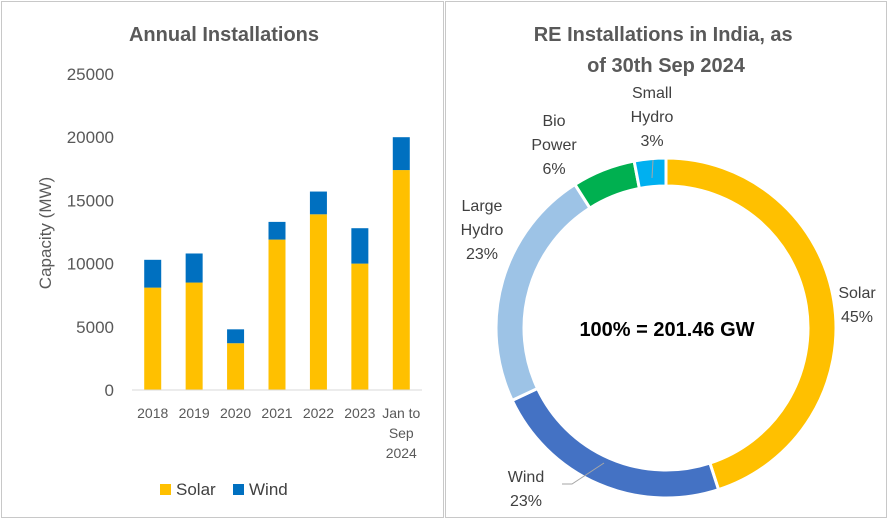 This screenshot has width=889, height=523. Describe the element at coordinates (196, 489) in the screenshot. I see `legend-label-solar: Solar` at that location.